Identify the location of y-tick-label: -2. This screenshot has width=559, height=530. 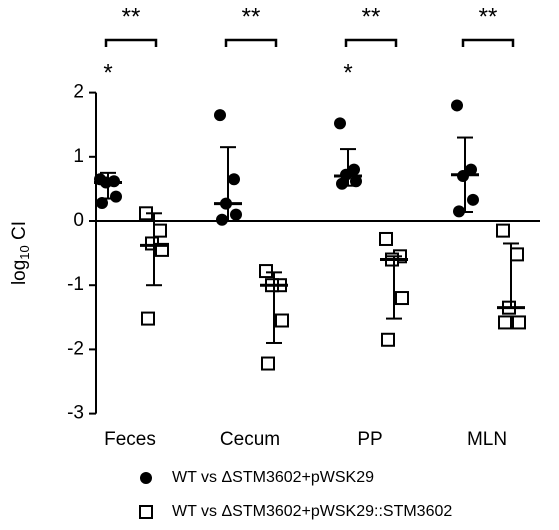
(75, 348).